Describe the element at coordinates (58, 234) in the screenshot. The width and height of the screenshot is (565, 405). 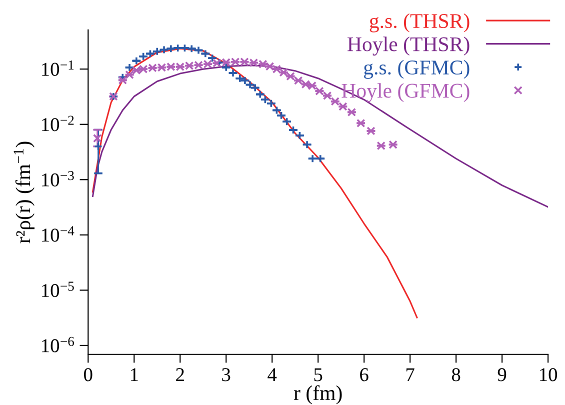
I see `y-tick-label: 10$^{−4}$` at that location.